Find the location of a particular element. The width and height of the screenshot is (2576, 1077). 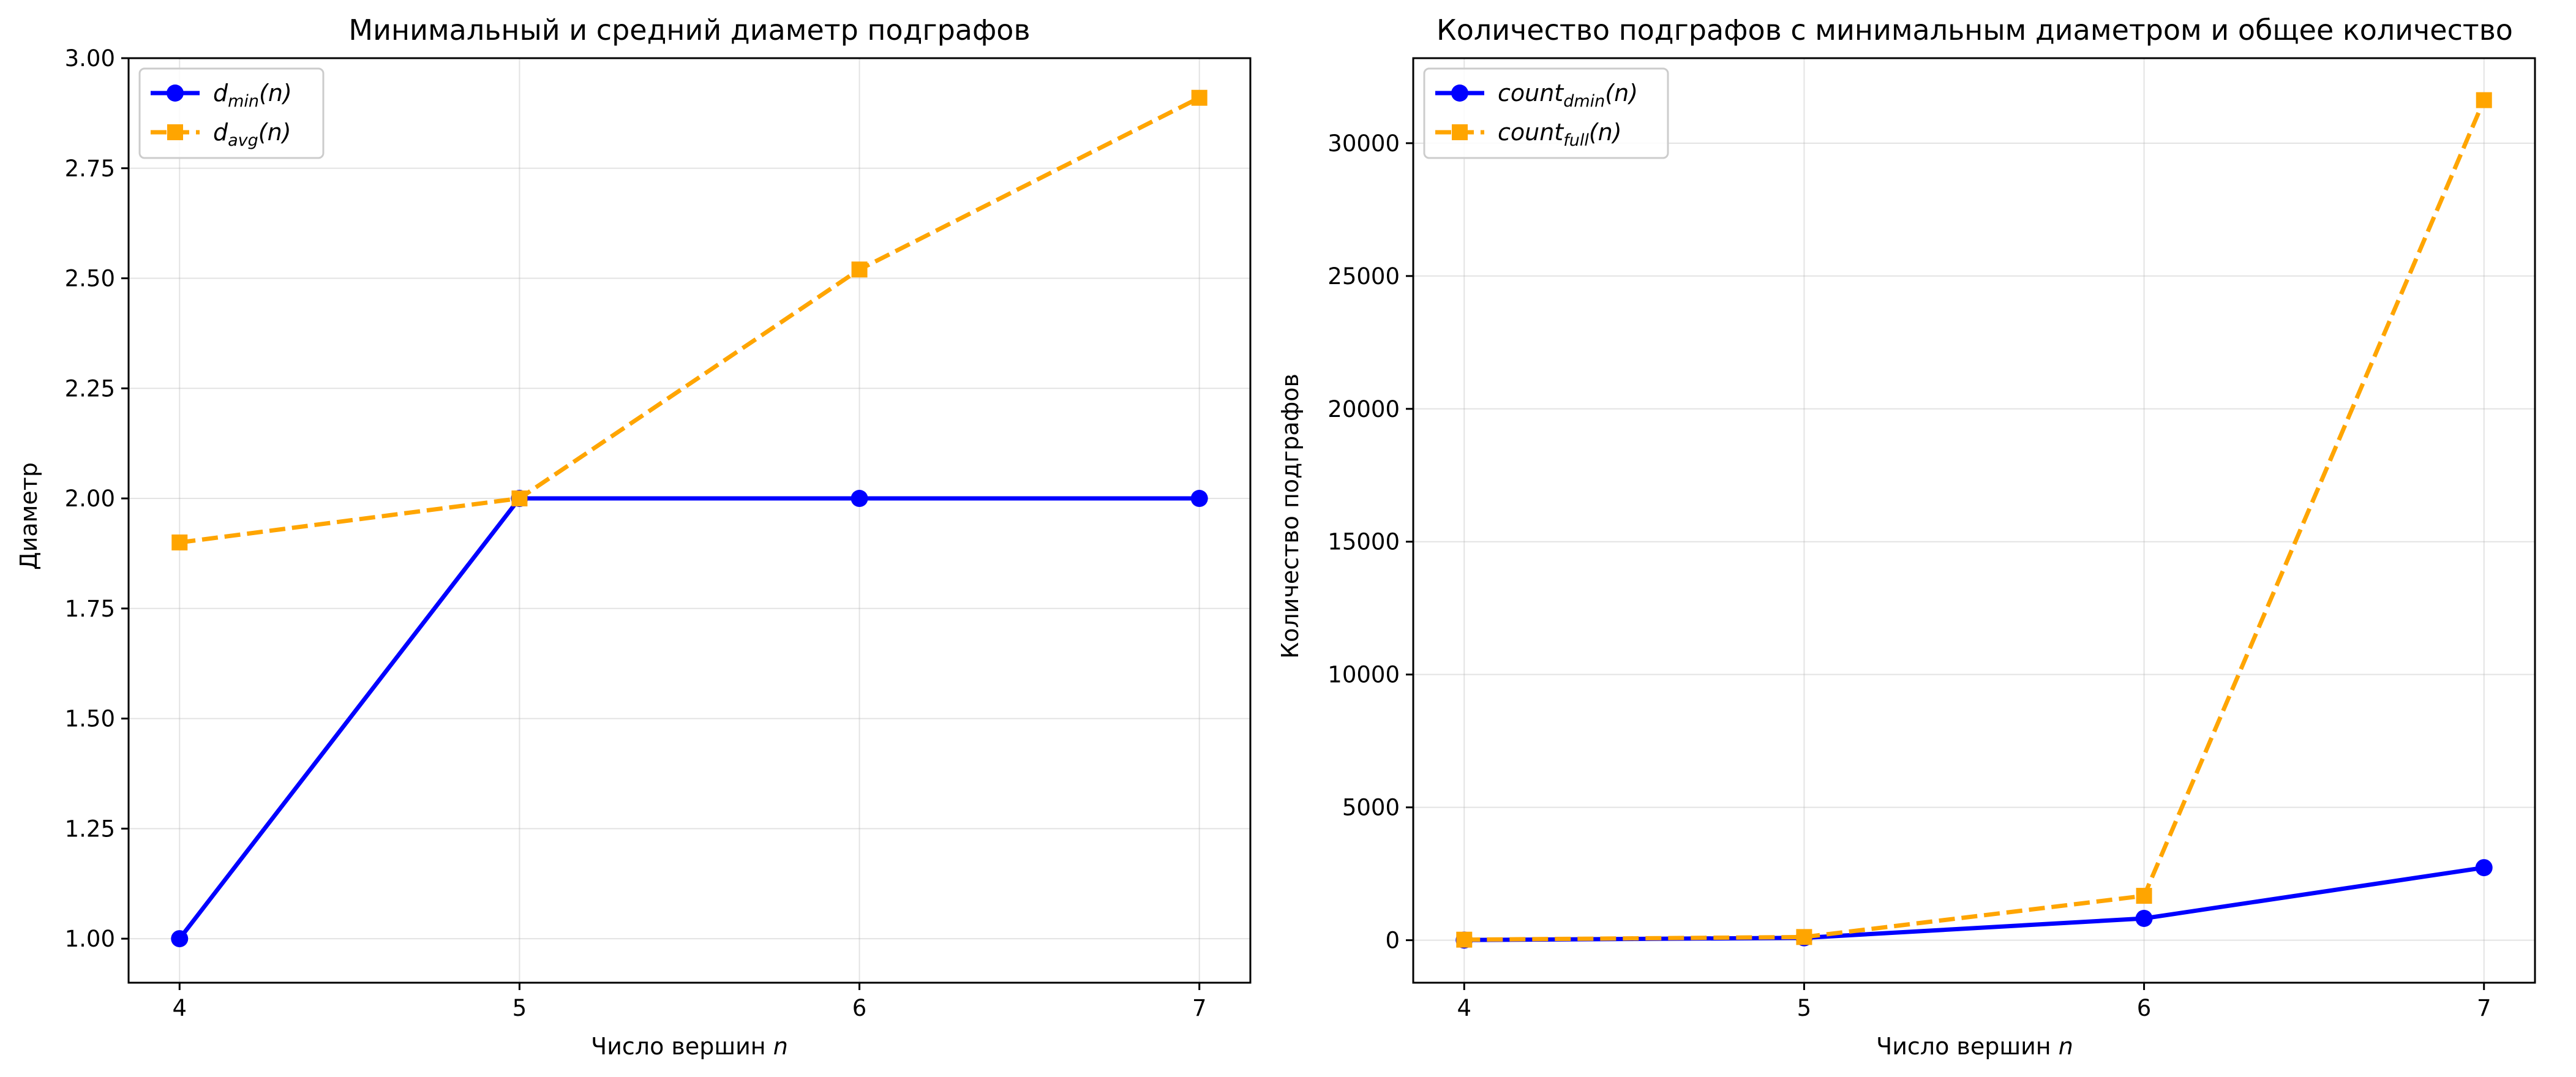

legend-label: dmin(n) is located at coordinates (253, 95).